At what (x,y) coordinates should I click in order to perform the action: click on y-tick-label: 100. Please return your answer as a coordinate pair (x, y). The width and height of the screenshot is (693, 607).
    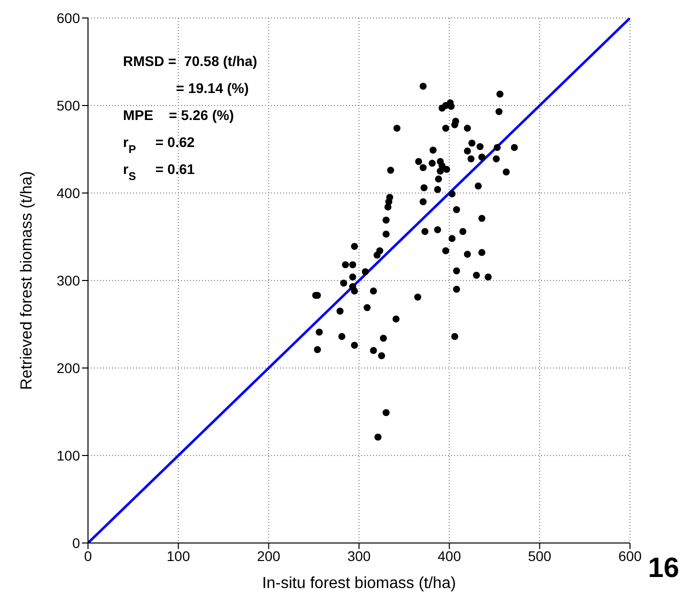
    Looking at the image, I should click on (68, 455).